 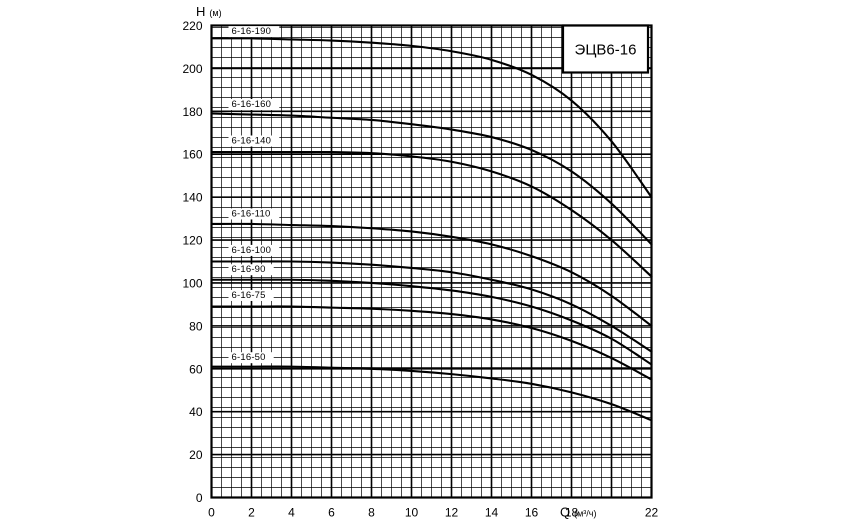 What do you see at coordinates (492, 513) in the screenshot?
I see `x-tick-label: 14` at bounding box center [492, 513].